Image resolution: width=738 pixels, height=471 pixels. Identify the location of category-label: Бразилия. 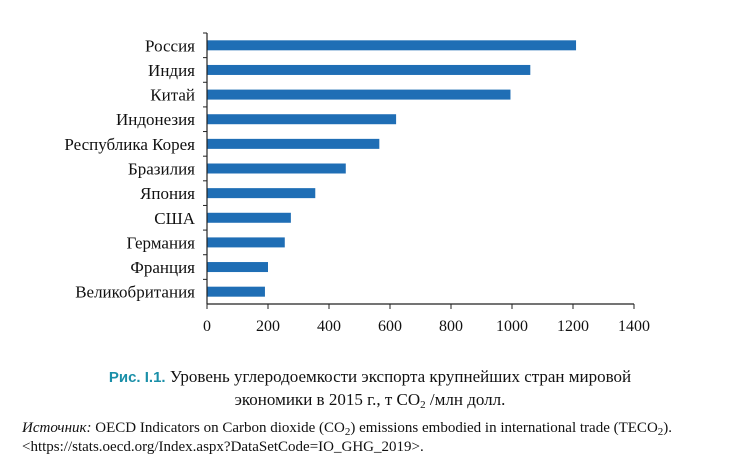
(161, 169).